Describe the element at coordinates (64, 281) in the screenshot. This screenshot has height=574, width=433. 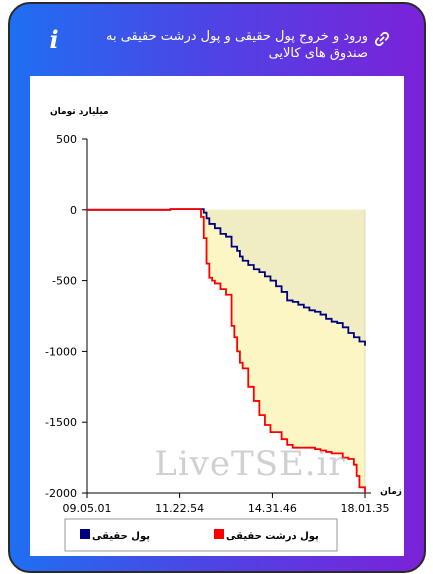
I see `y-tick-label: -500` at that location.